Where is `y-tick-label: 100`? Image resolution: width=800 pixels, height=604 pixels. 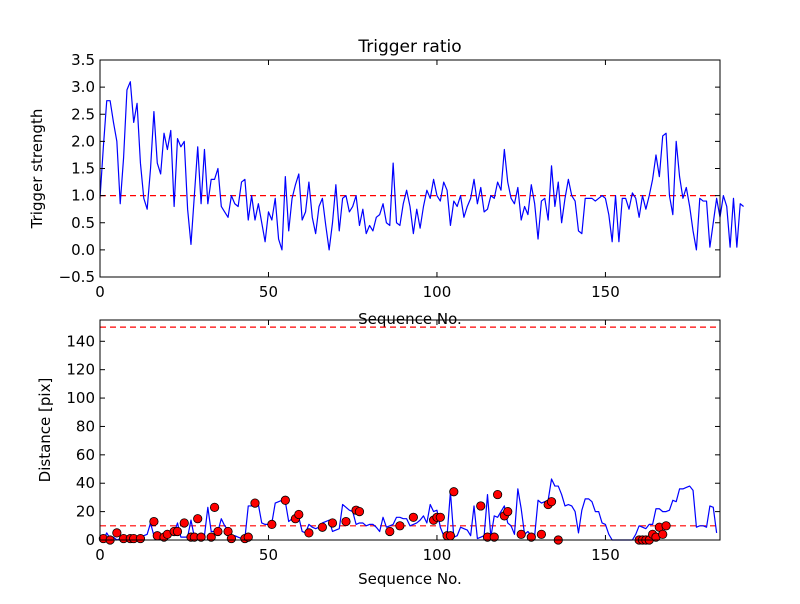 y-tick-label: 100 is located at coordinates (80, 398).